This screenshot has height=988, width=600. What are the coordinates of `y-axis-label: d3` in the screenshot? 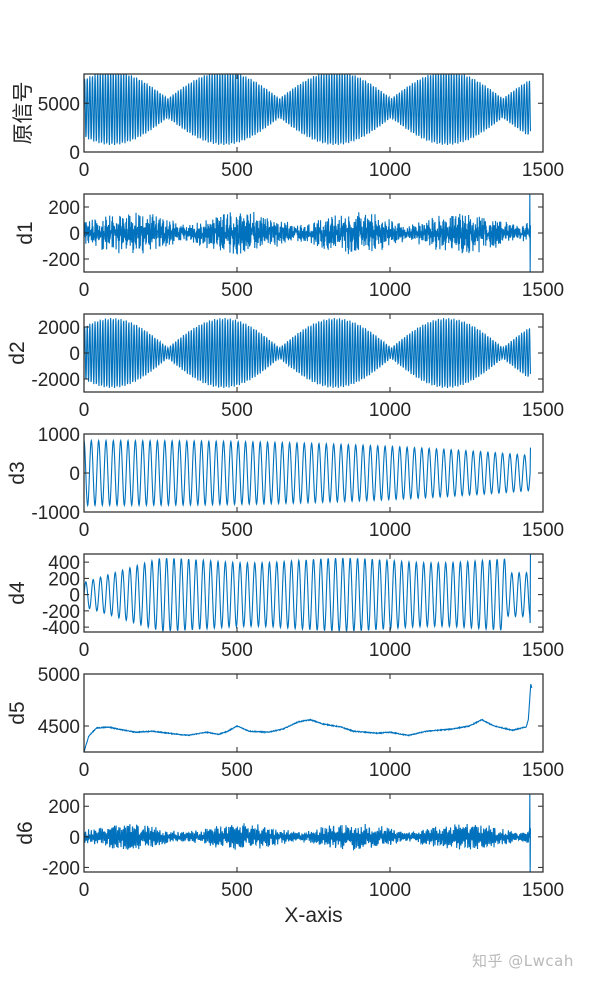 It's located at (17, 472).